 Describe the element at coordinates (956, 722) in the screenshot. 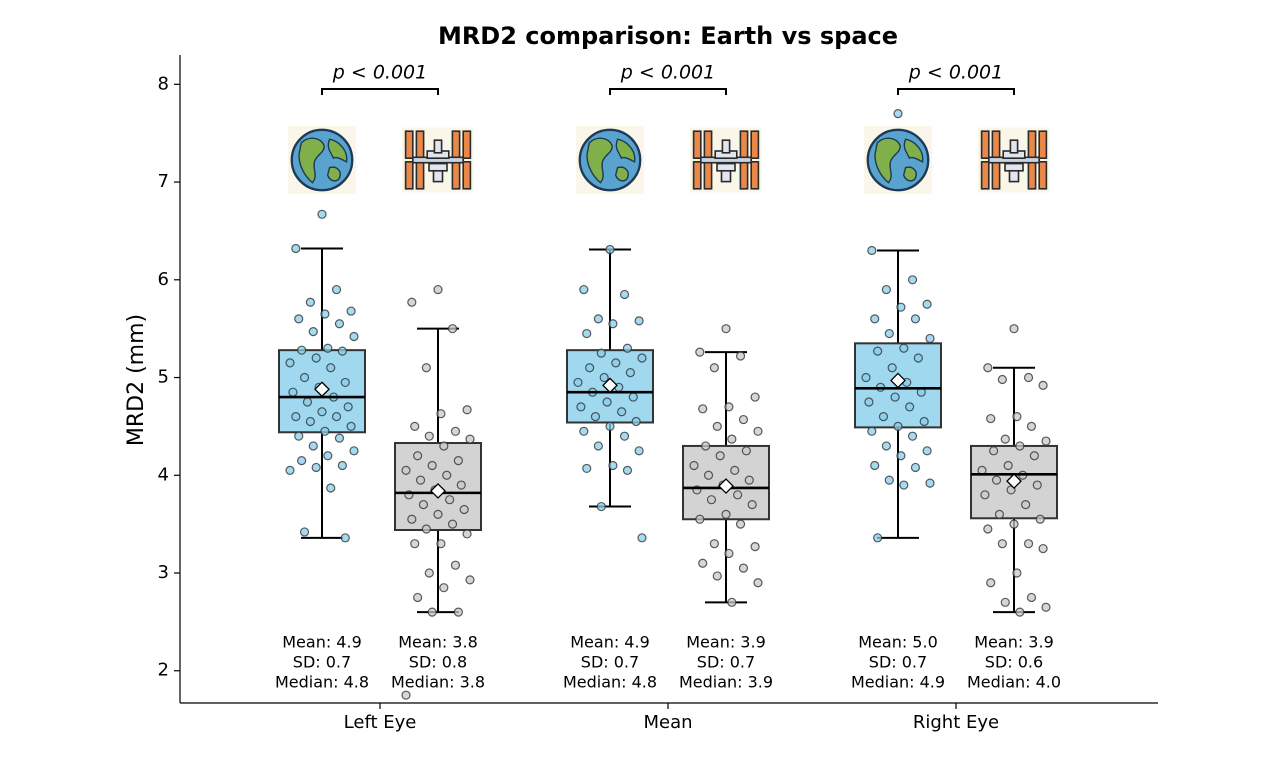

I see `x-tick-label: Right Eye` at that location.